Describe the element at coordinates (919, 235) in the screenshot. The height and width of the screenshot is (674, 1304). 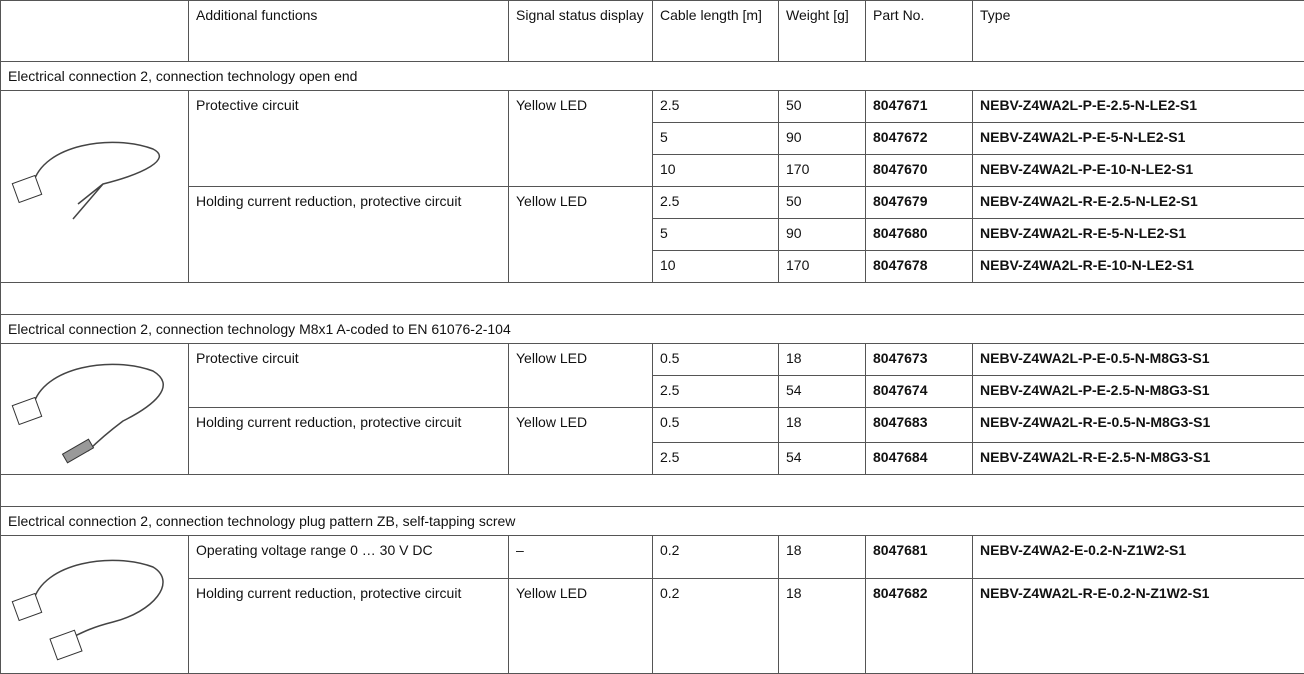
I see `part-number: 8047680` at that location.